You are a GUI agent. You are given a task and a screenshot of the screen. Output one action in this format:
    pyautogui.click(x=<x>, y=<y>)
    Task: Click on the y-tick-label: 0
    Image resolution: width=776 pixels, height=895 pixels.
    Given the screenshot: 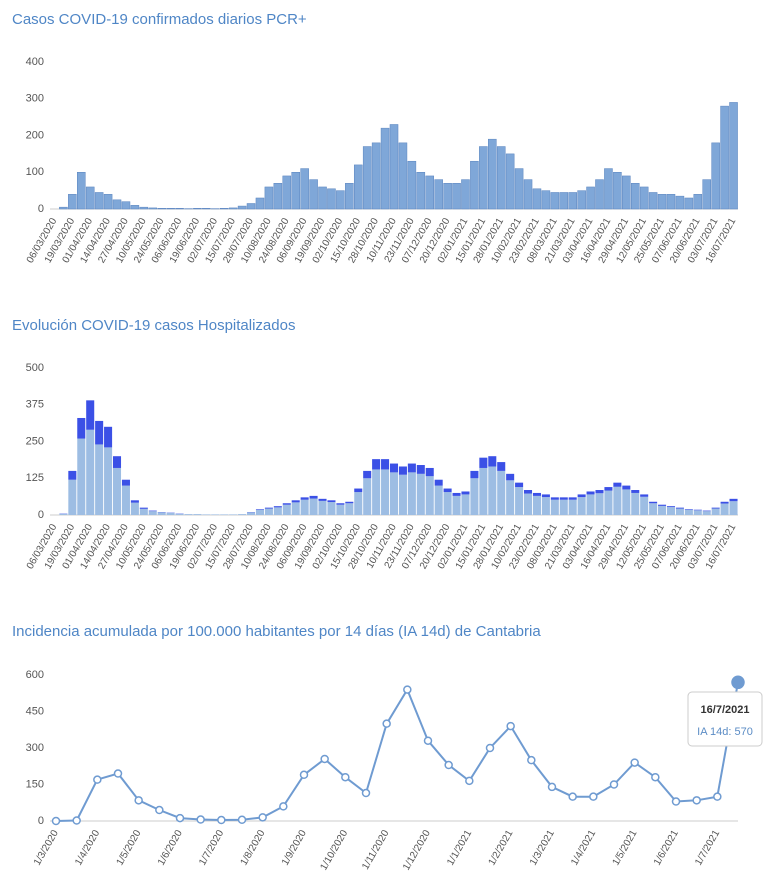 What is the action you would take?
    pyautogui.click(x=41, y=821)
    